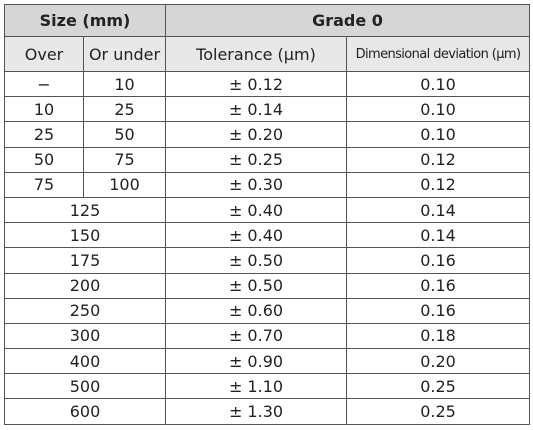 This screenshot has width=533, height=430. I want to click on table-cell: ± 0.70, so click(256, 336).